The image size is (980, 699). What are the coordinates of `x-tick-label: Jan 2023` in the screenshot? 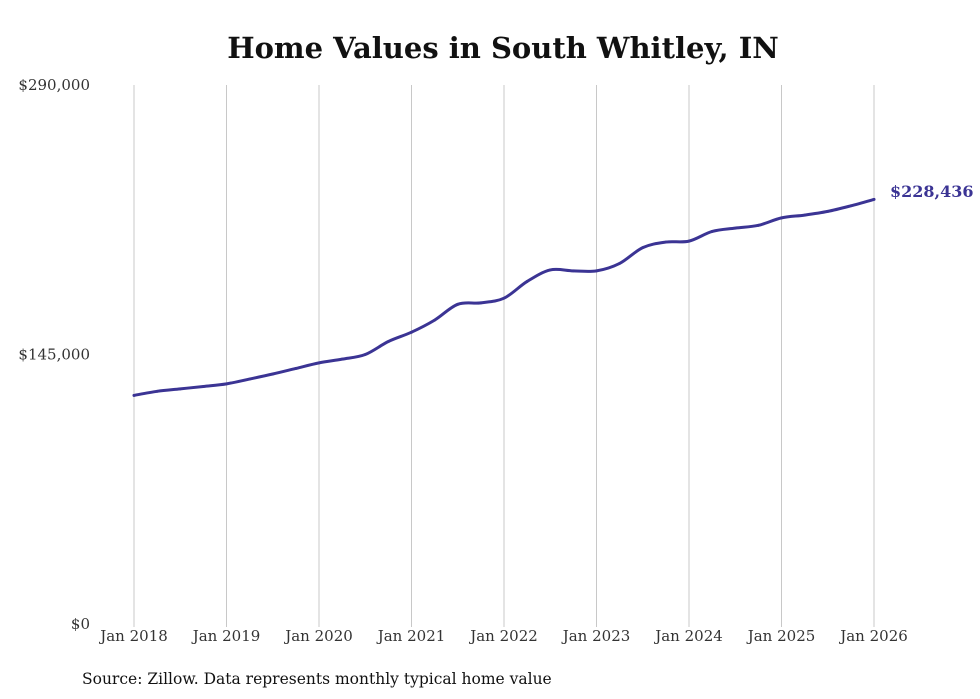 It's located at (596, 636).